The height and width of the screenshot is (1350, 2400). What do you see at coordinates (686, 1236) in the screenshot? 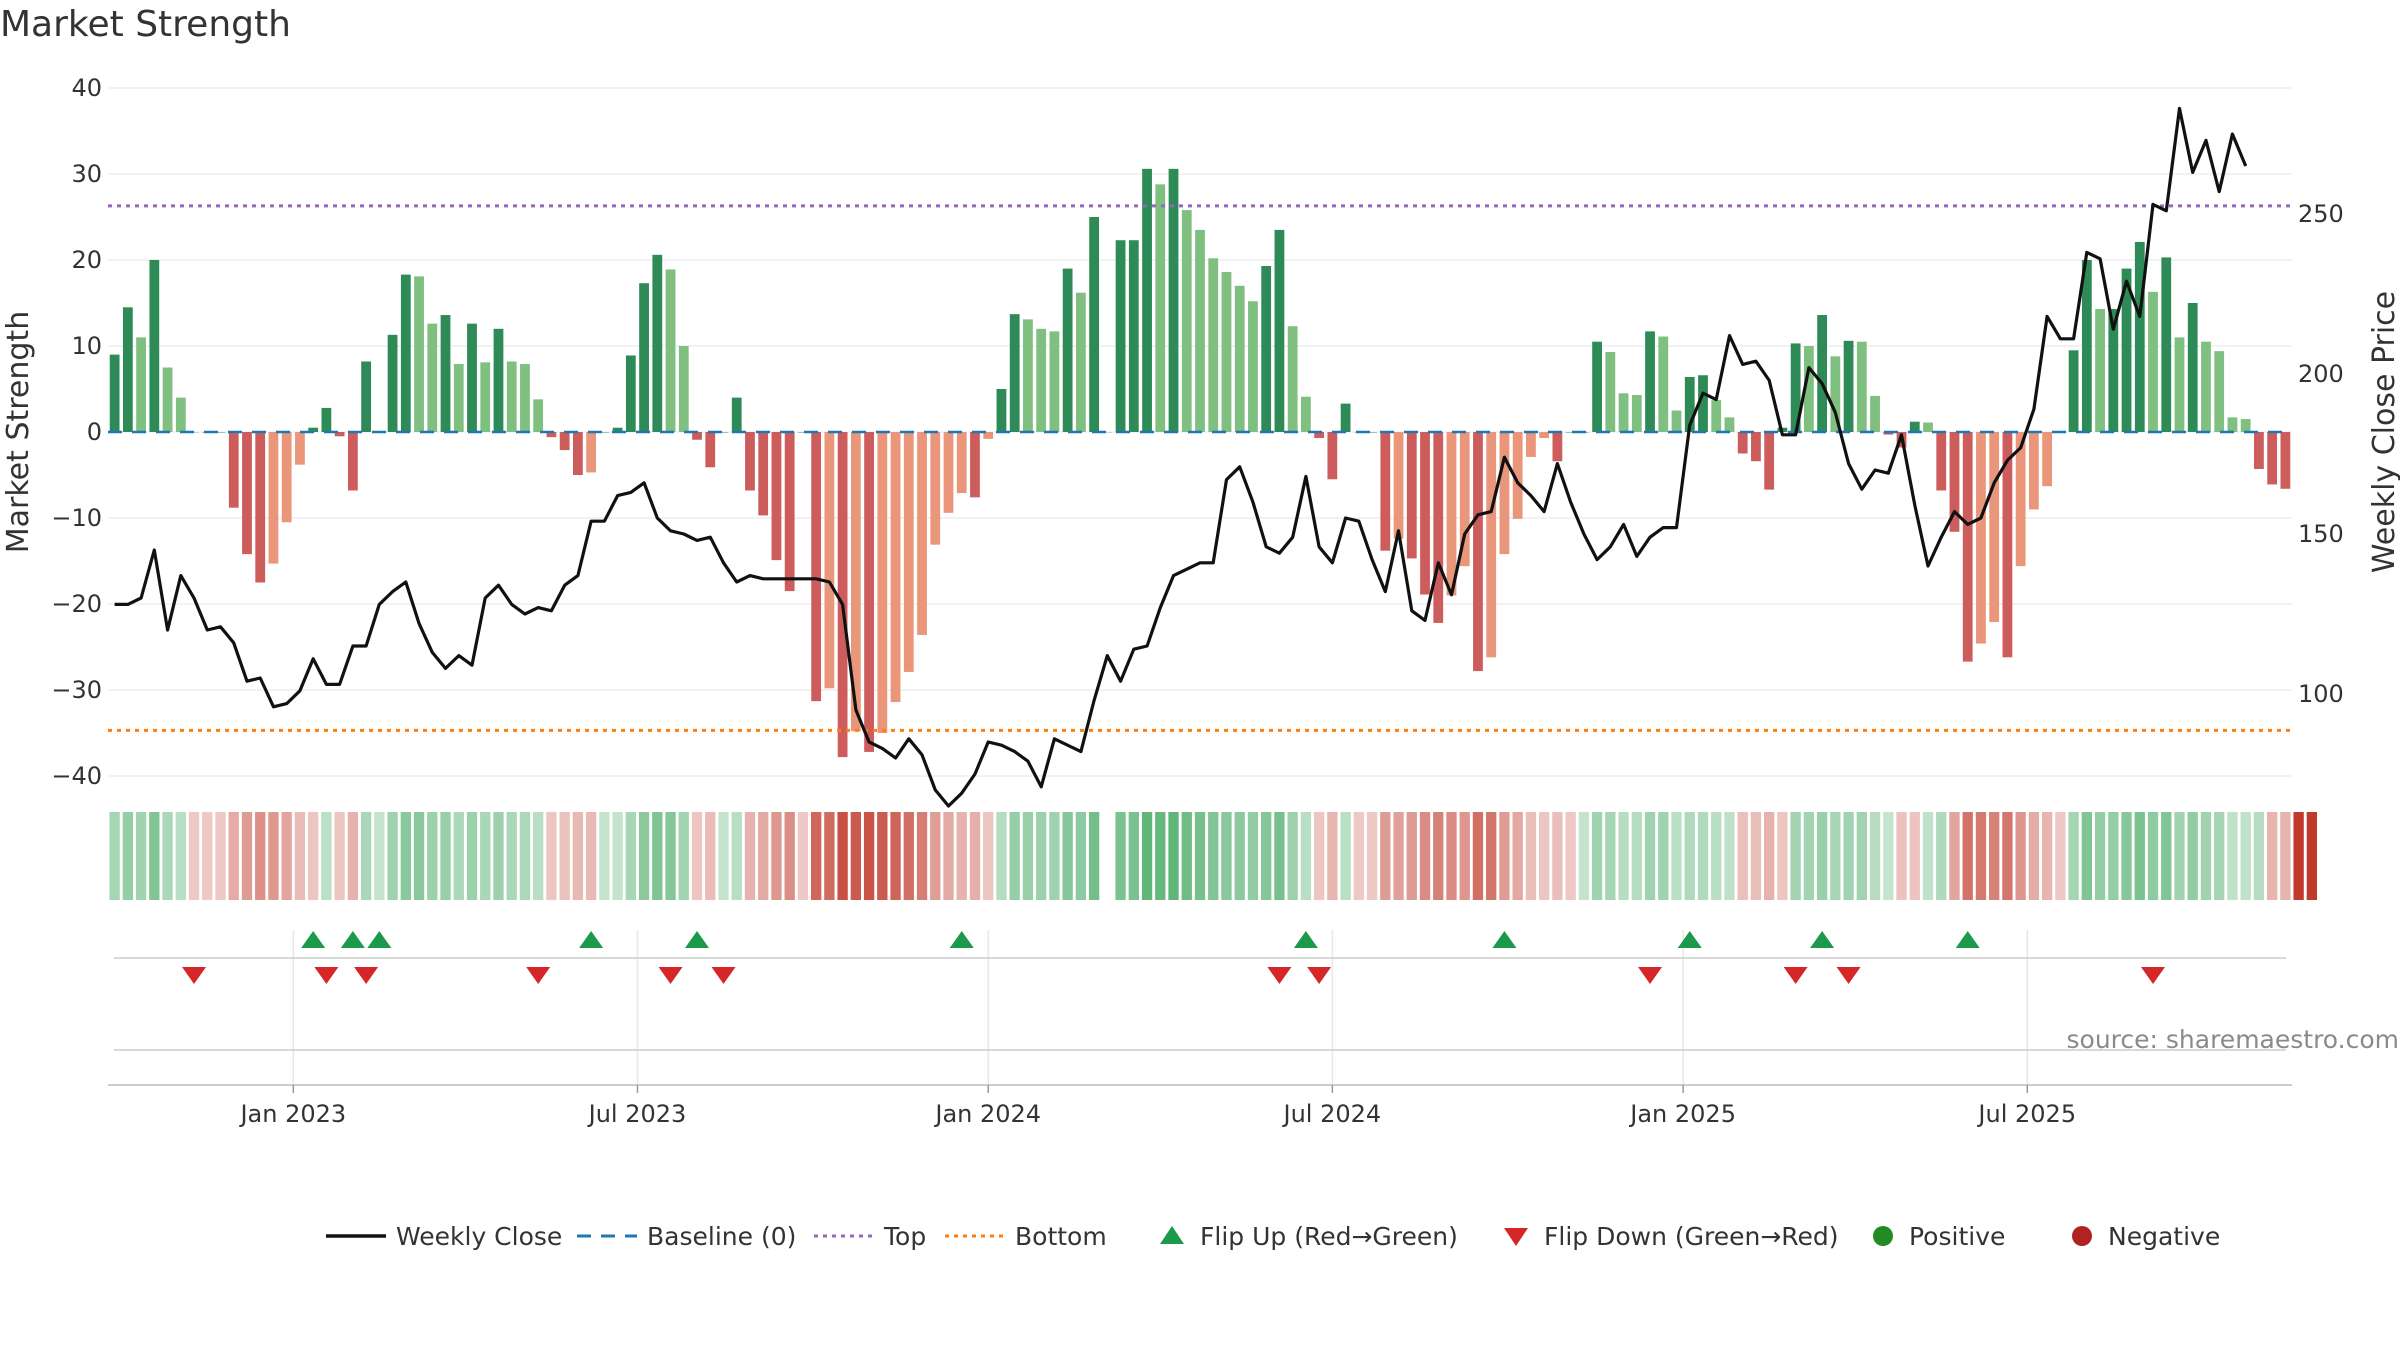
I see `legend-item-baseline: Baseline (0)` at bounding box center [686, 1236].